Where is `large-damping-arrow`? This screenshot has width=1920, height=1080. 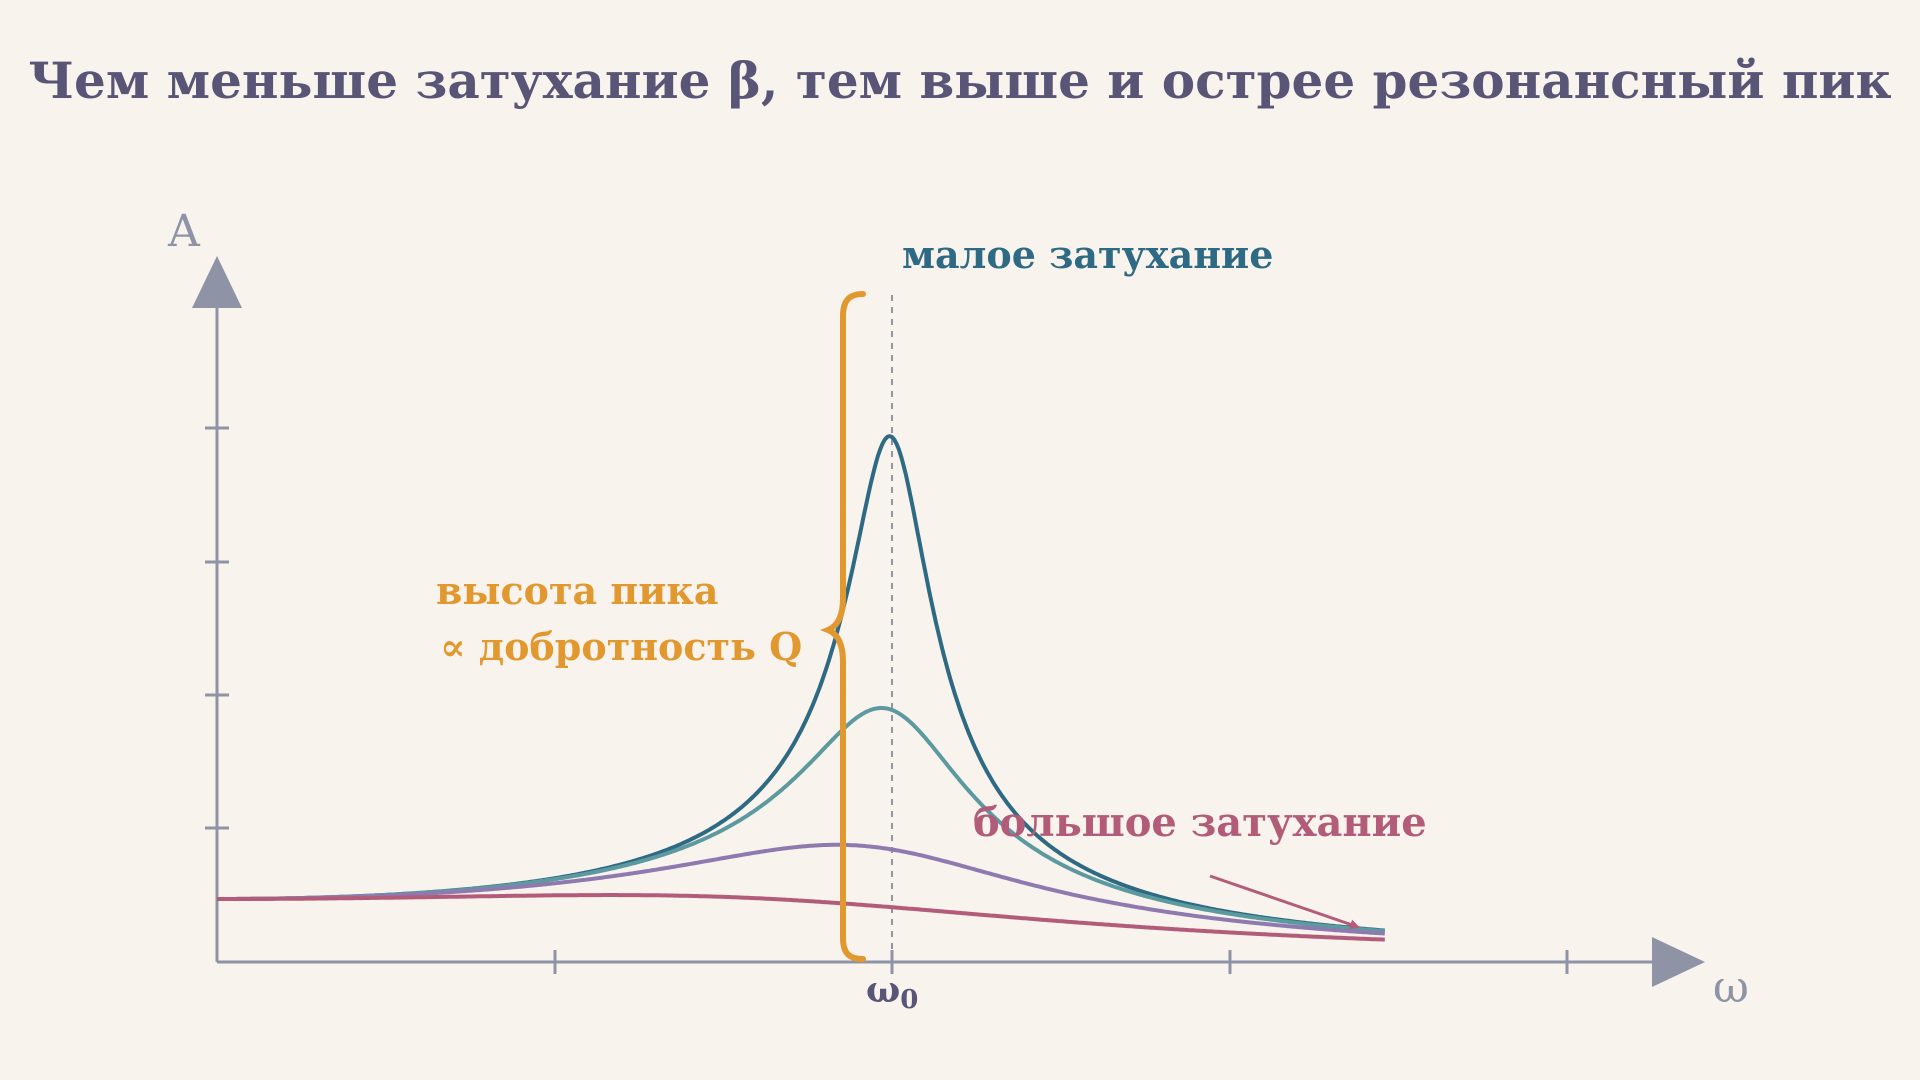
large-damping-arrow is located at coordinates (1284, 902).